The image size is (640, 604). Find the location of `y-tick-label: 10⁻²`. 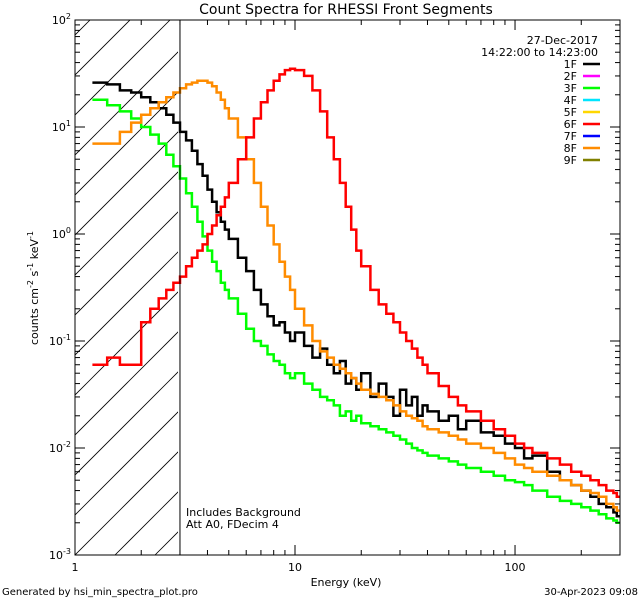

y-tick-label: 10⁻² is located at coordinates (60, 447).